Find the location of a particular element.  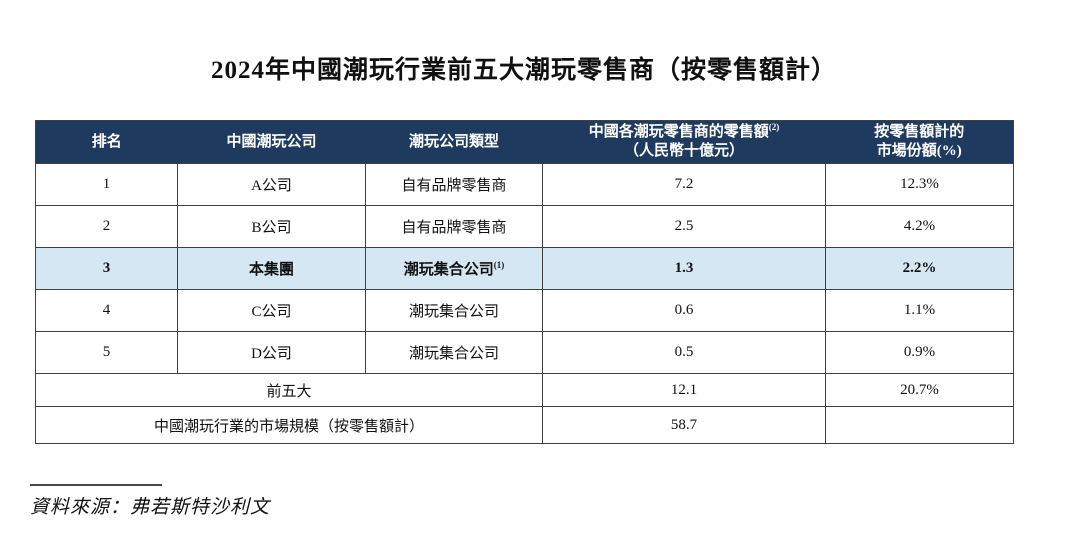

table-row: 4 C公司 潮玩集合公司 0.6 1.1% is located at coordinates (524, 310).